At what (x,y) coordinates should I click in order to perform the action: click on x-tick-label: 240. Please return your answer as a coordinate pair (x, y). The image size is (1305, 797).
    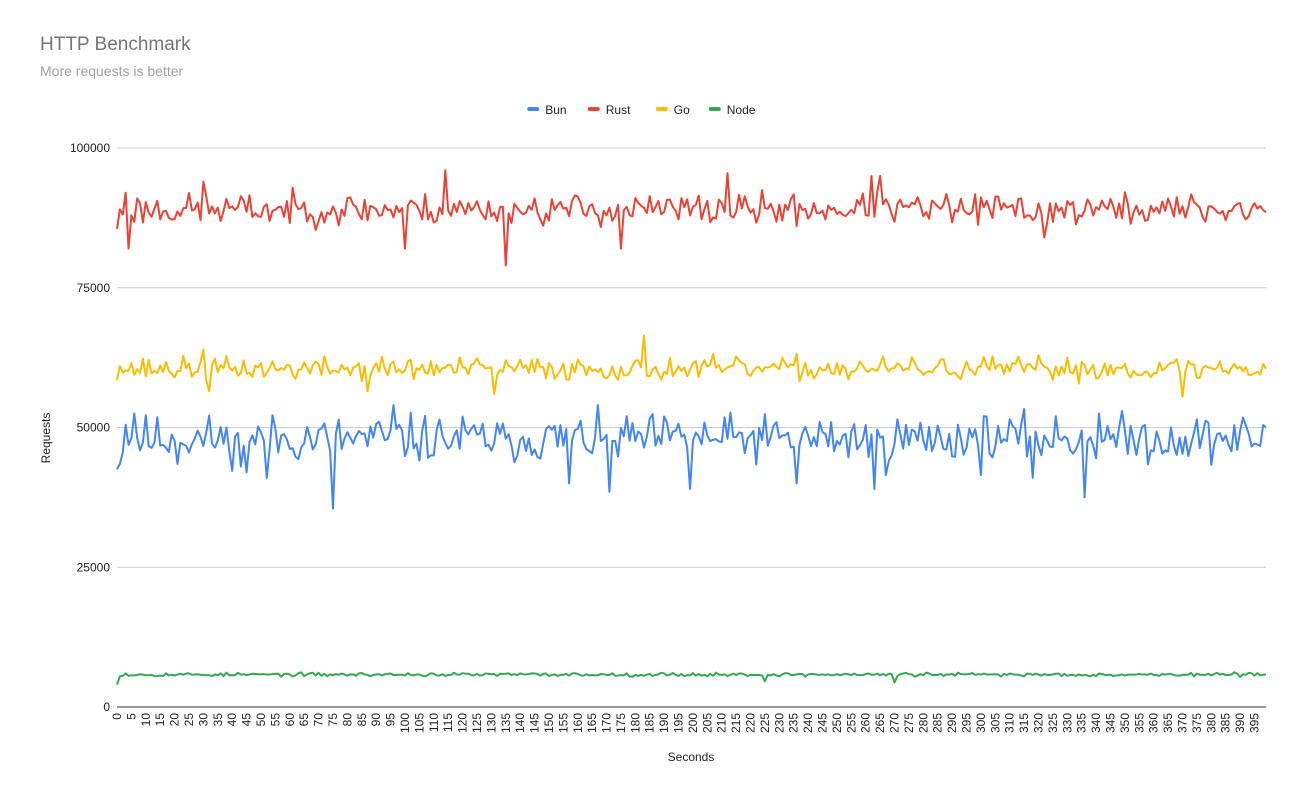
    Looking at the image, I should click on (808, 723).